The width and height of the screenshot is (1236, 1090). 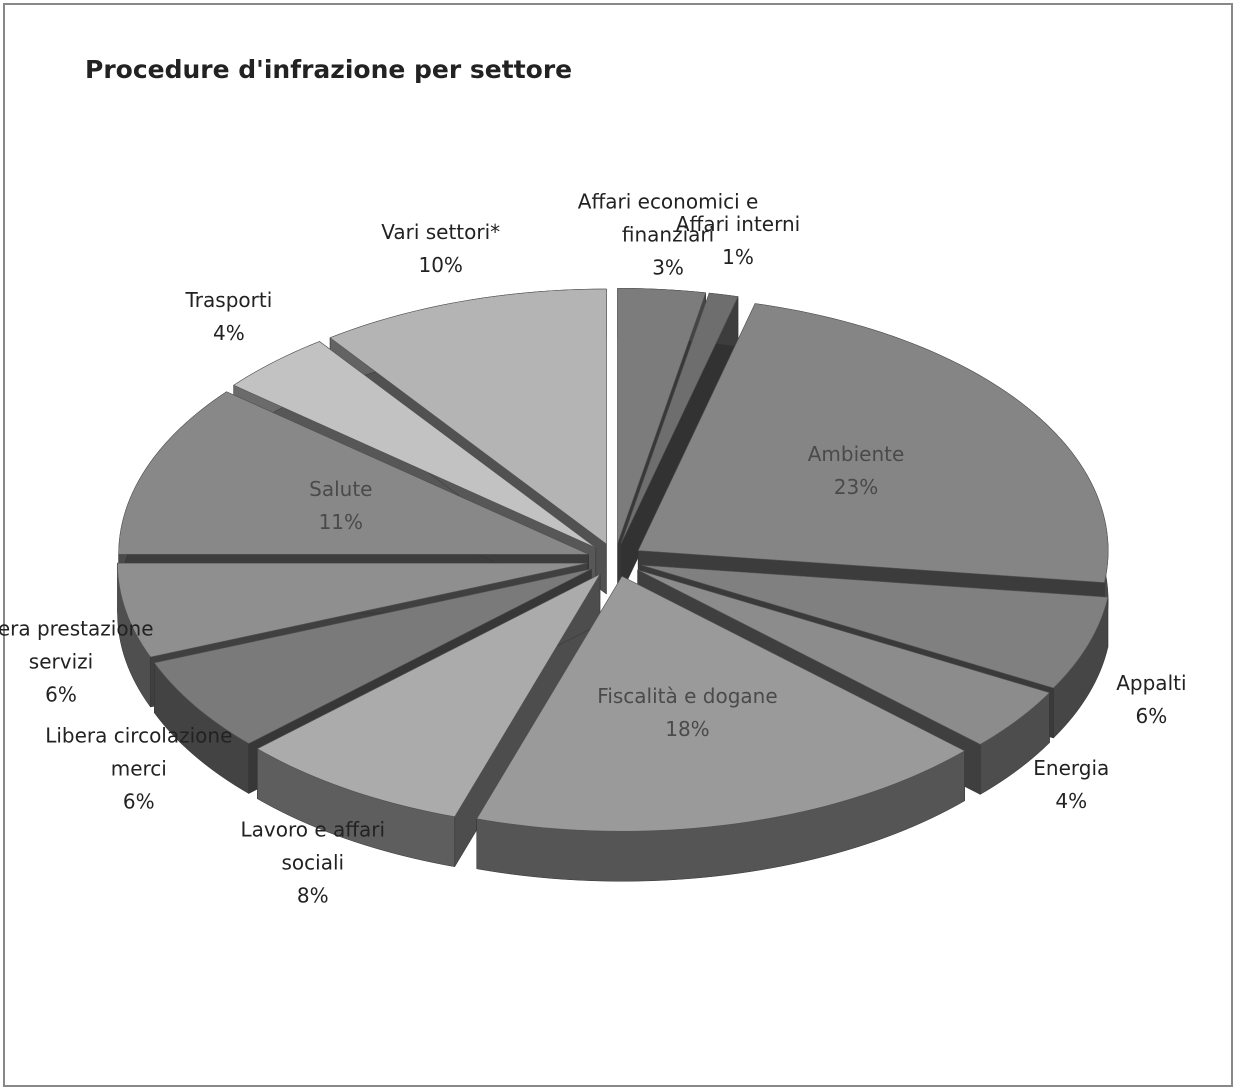 I want to click on data-label: Affari interni 1%, so click(x=738, y=241).